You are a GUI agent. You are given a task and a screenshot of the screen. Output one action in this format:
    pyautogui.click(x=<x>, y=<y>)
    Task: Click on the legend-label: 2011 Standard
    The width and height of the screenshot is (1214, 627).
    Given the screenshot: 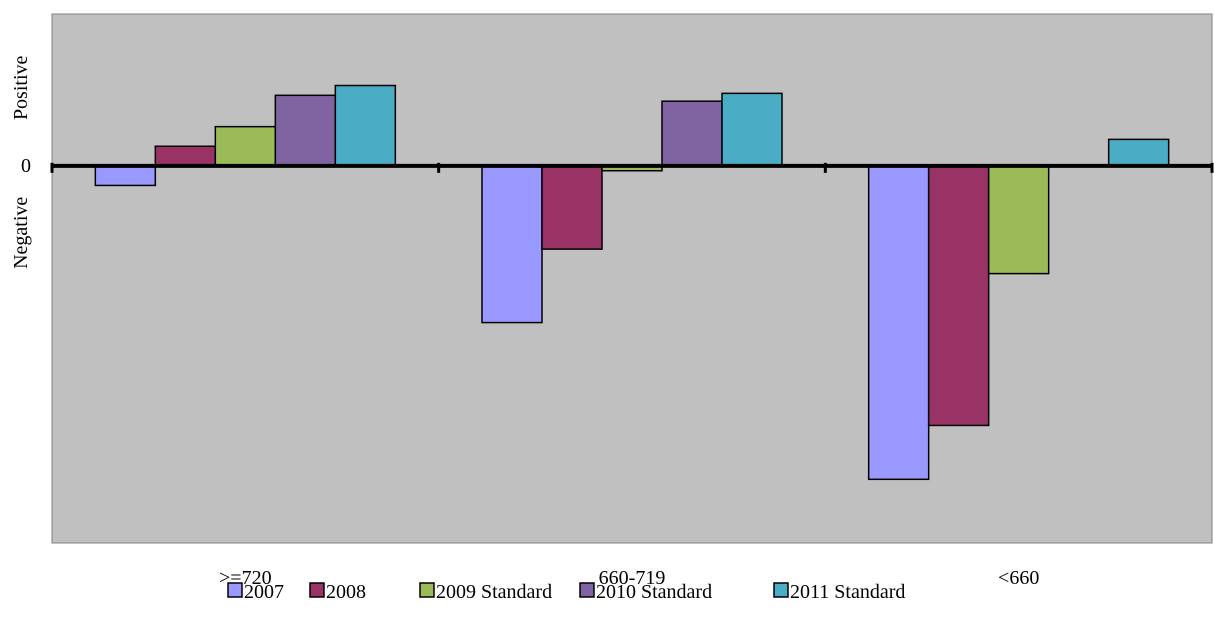 What is the action you would take?
    pyautogui.click(x=847, y=592)
    